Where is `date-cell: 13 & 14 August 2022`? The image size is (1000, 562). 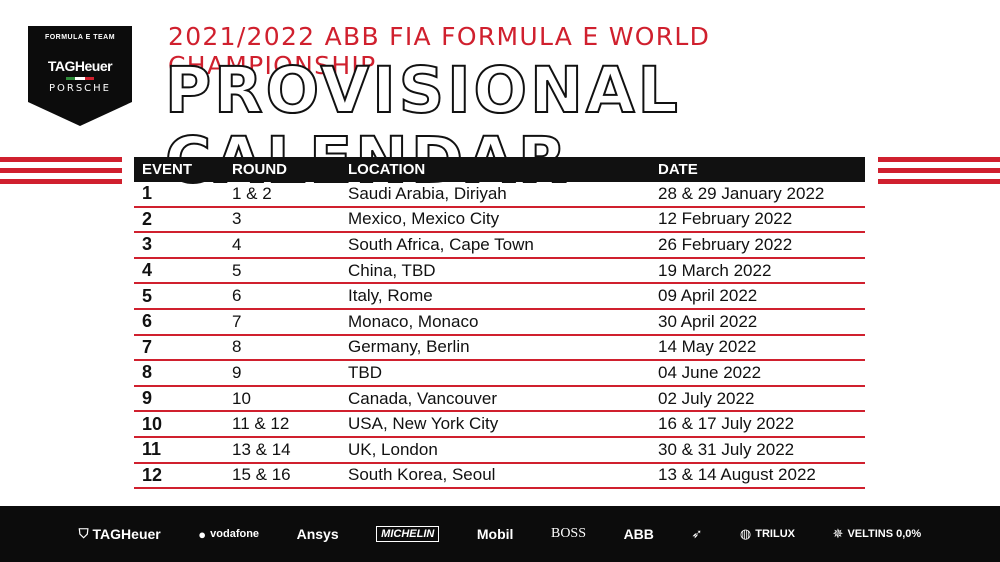
date-cell: 13 & 14 August 2022 is located at coordinates (737, 475).